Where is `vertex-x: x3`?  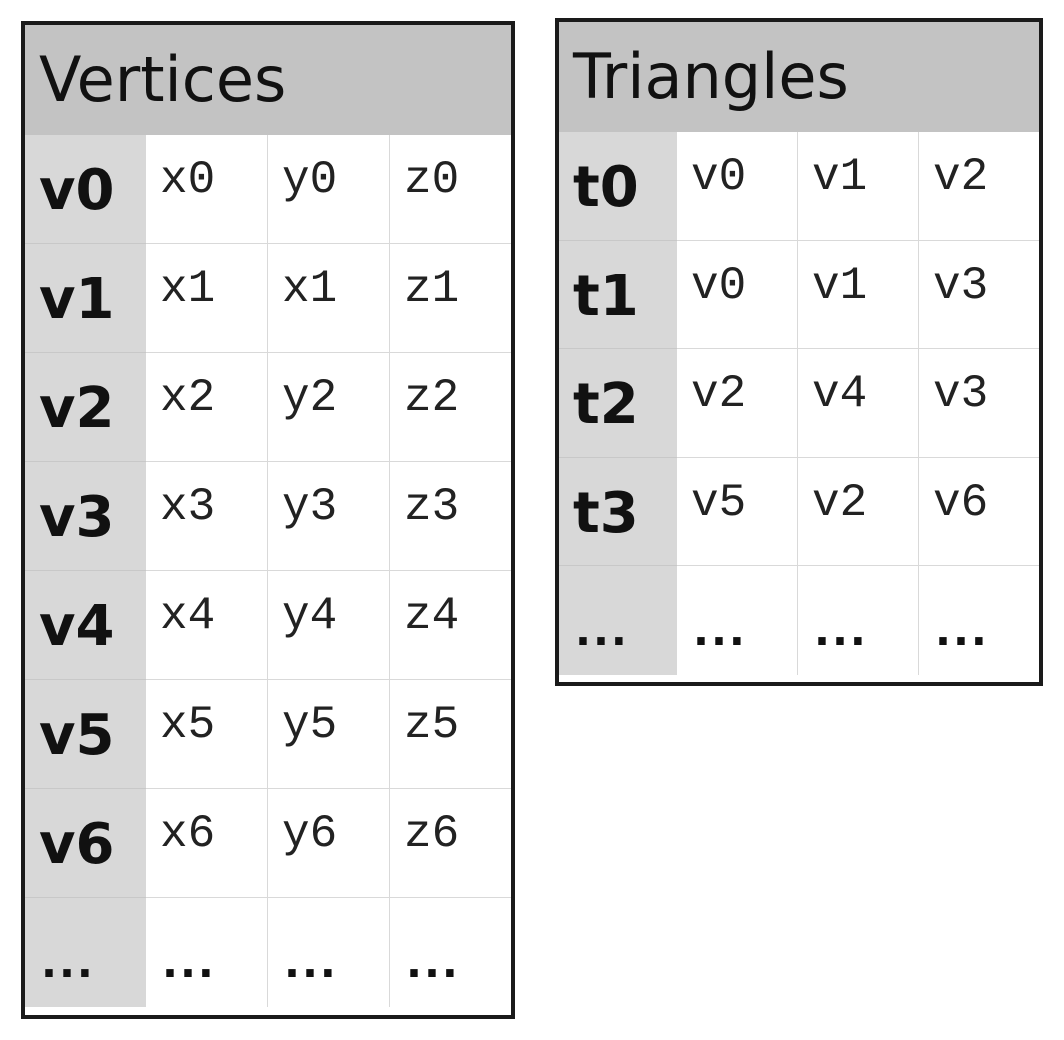
vertex-x: x3 is located at coordinates (207, 516).